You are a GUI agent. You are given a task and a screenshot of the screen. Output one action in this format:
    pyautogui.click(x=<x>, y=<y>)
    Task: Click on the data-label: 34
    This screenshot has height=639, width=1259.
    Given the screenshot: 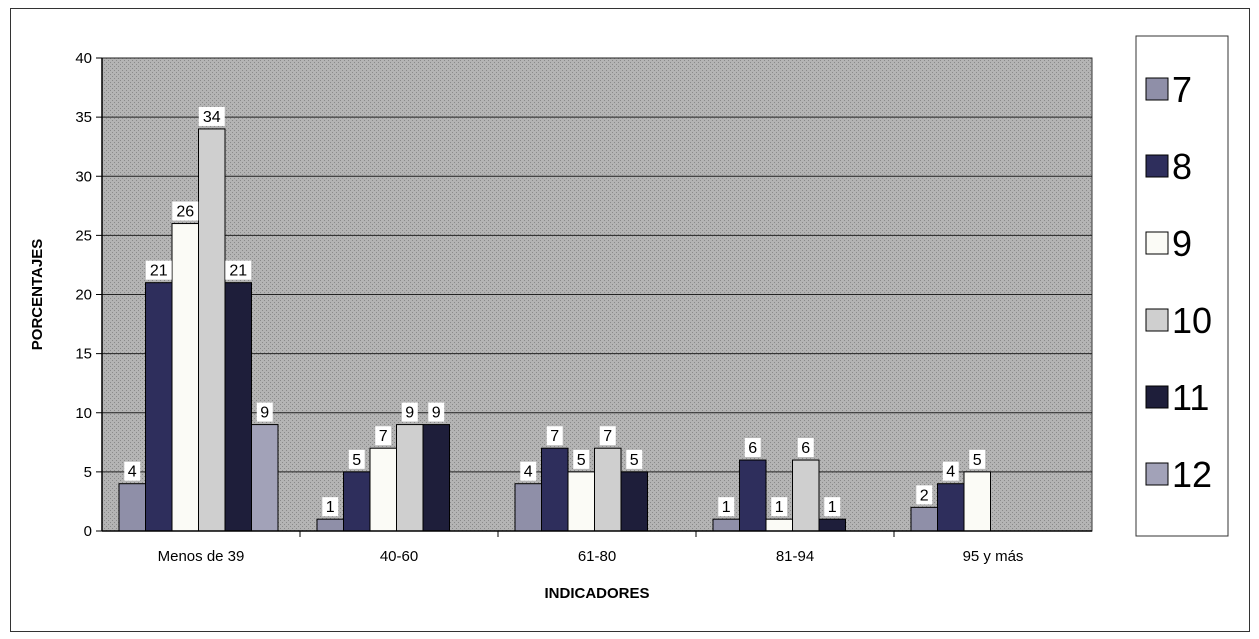 What is the action you would take?
    pyautogui.click(x=212, y=117)
    